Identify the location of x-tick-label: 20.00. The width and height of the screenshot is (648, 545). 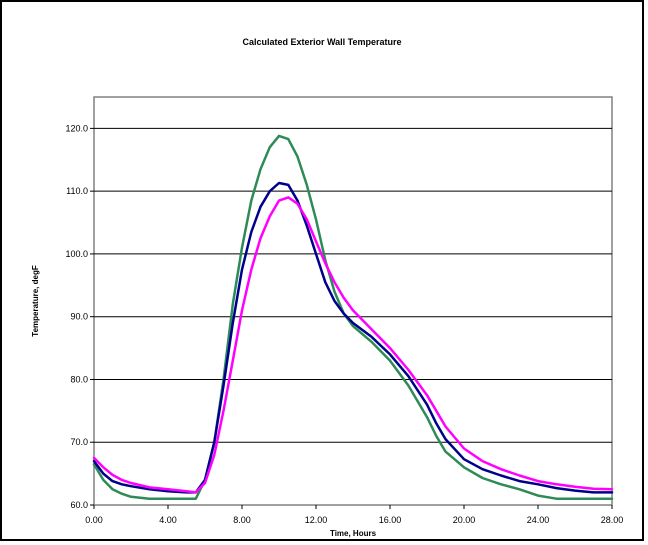
(464, 520).